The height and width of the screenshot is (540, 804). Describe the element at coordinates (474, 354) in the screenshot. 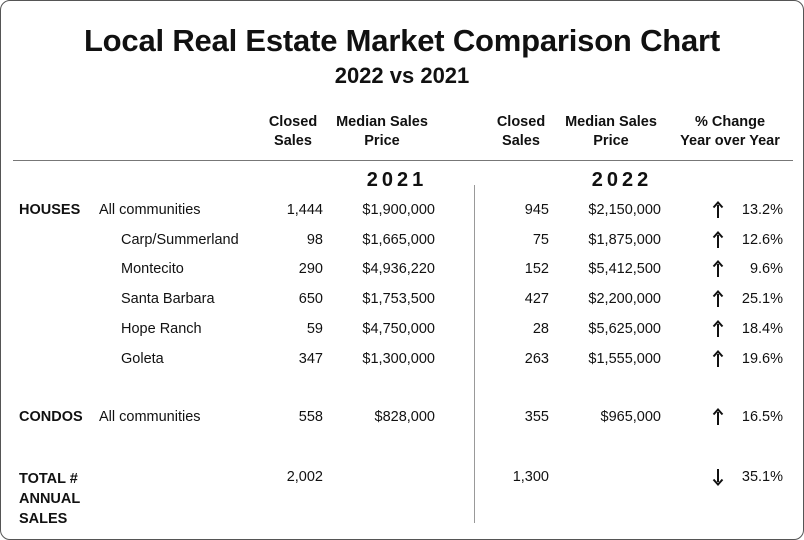

I see `year-divider` at that location.